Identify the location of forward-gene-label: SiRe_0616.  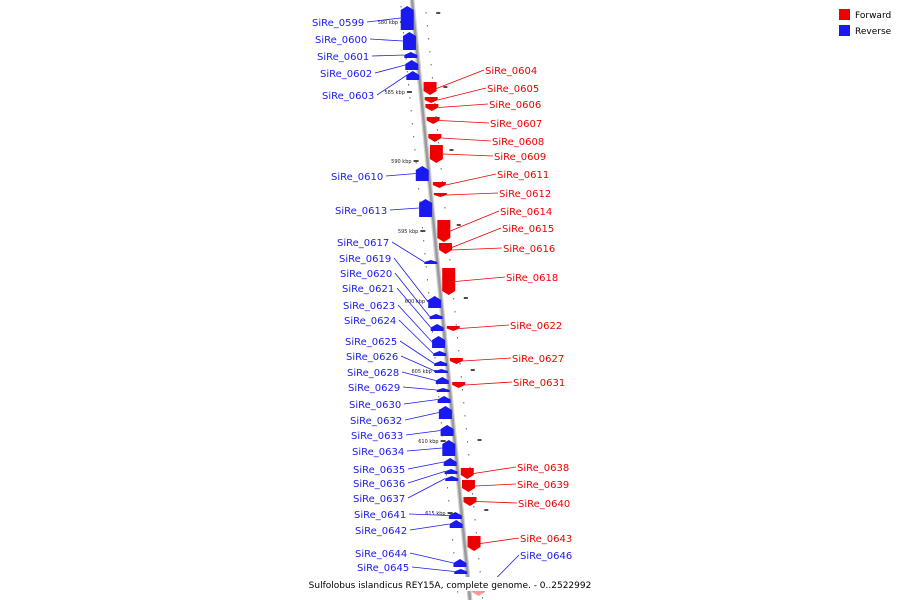
(529, 249).